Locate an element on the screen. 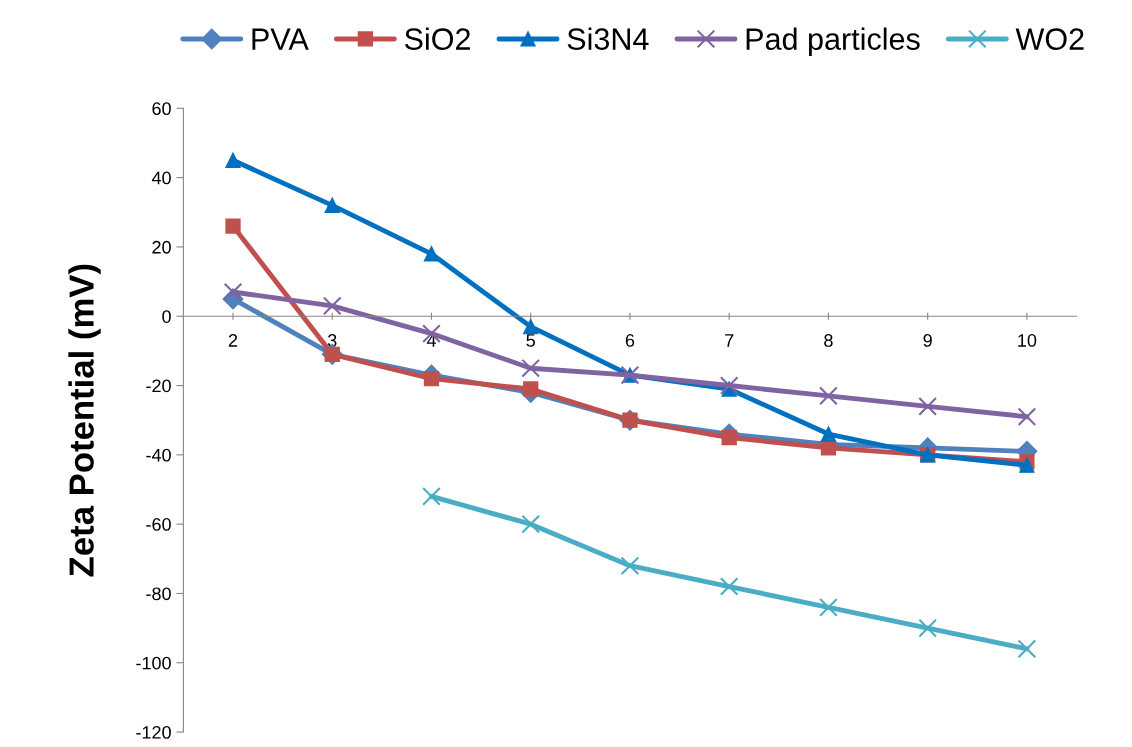  x-tick-label: 5 is located at coordinates (530, 340).